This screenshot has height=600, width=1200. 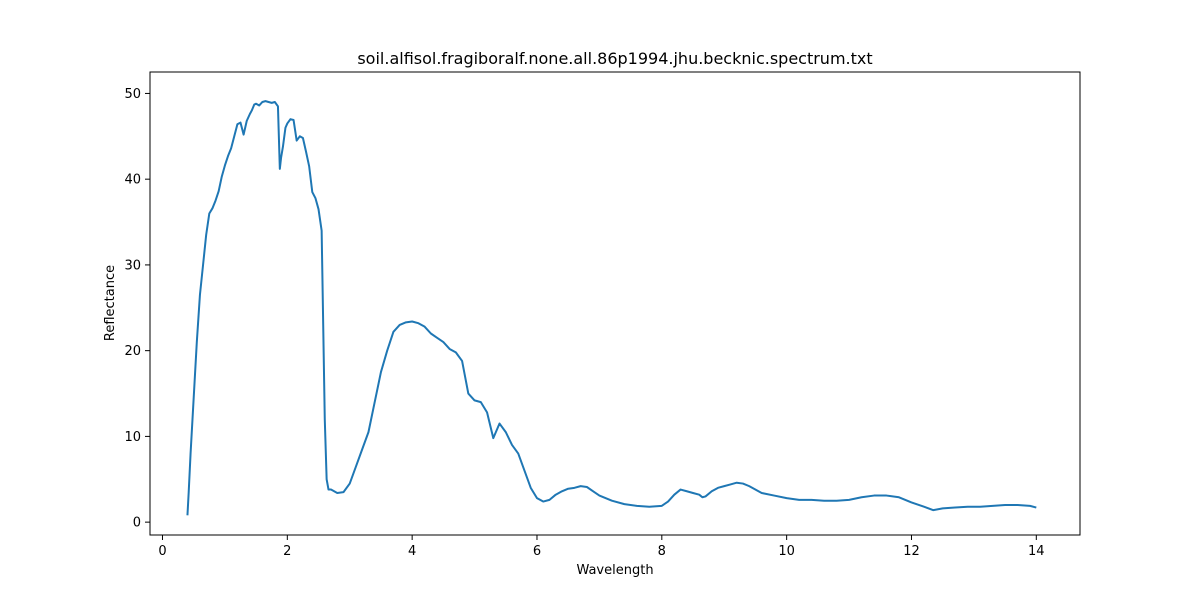 I want to click on x-tick-label: 14, so click(x=1036, y=551).